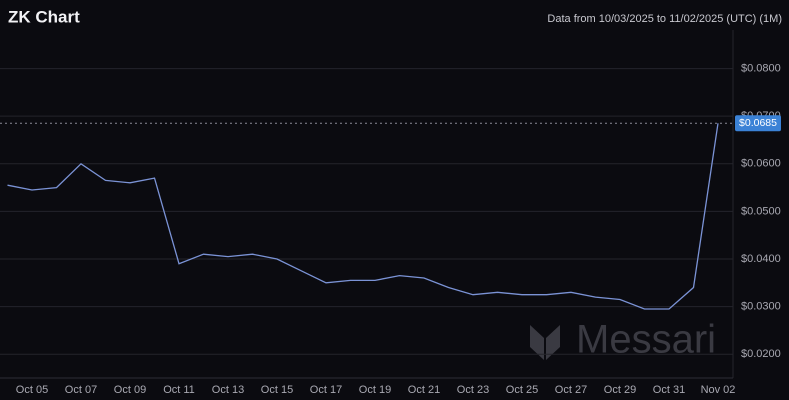 This screenshot has width=789, height=400. What do you see at coordinates (761, 68) in the screenshot?
I see `y-tick-label: $0.0800` at bounding box center [761, 68].